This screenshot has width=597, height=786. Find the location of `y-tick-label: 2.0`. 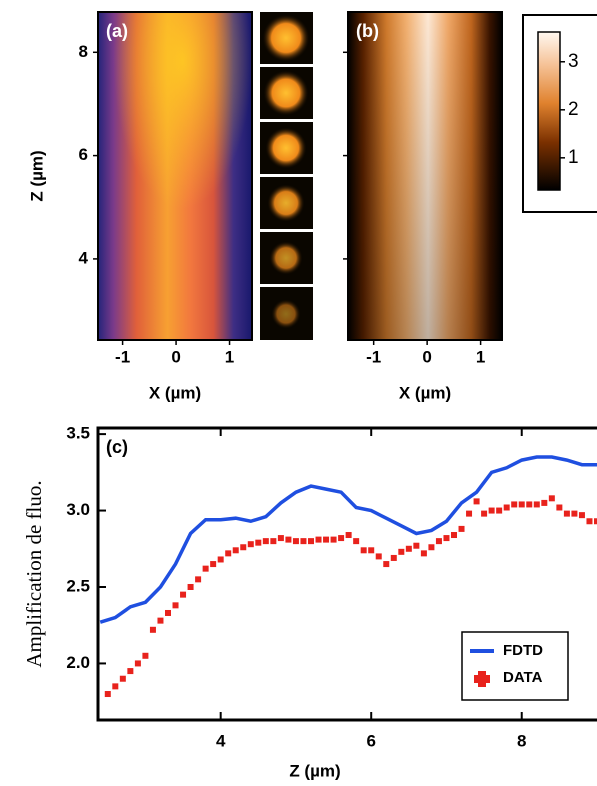

y-tick-label: 2.0 is located at coordinates (78, 662).